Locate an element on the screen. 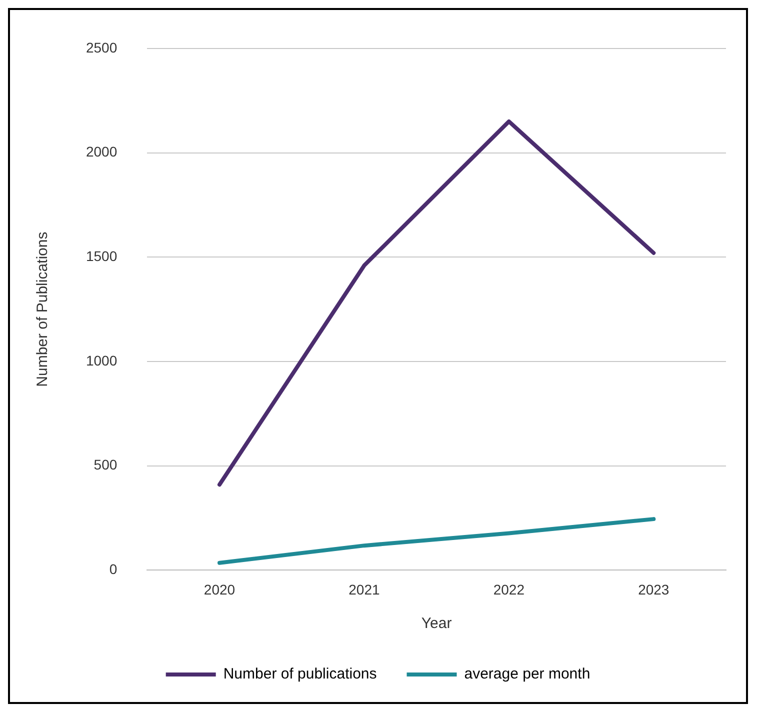 This screenshot has height=716, width=760. legend-label: average per month is located at coordinates (527, 674).